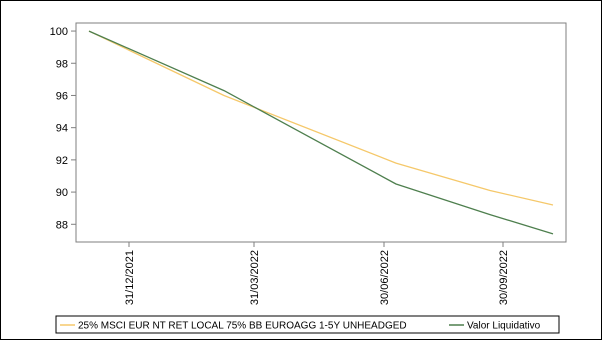 The width and height of the screenshot is (602, 340). Describe the element at coordinates (130, 277) in the screenshot. I see `x-tick-label: 31/12/2021` at that location.